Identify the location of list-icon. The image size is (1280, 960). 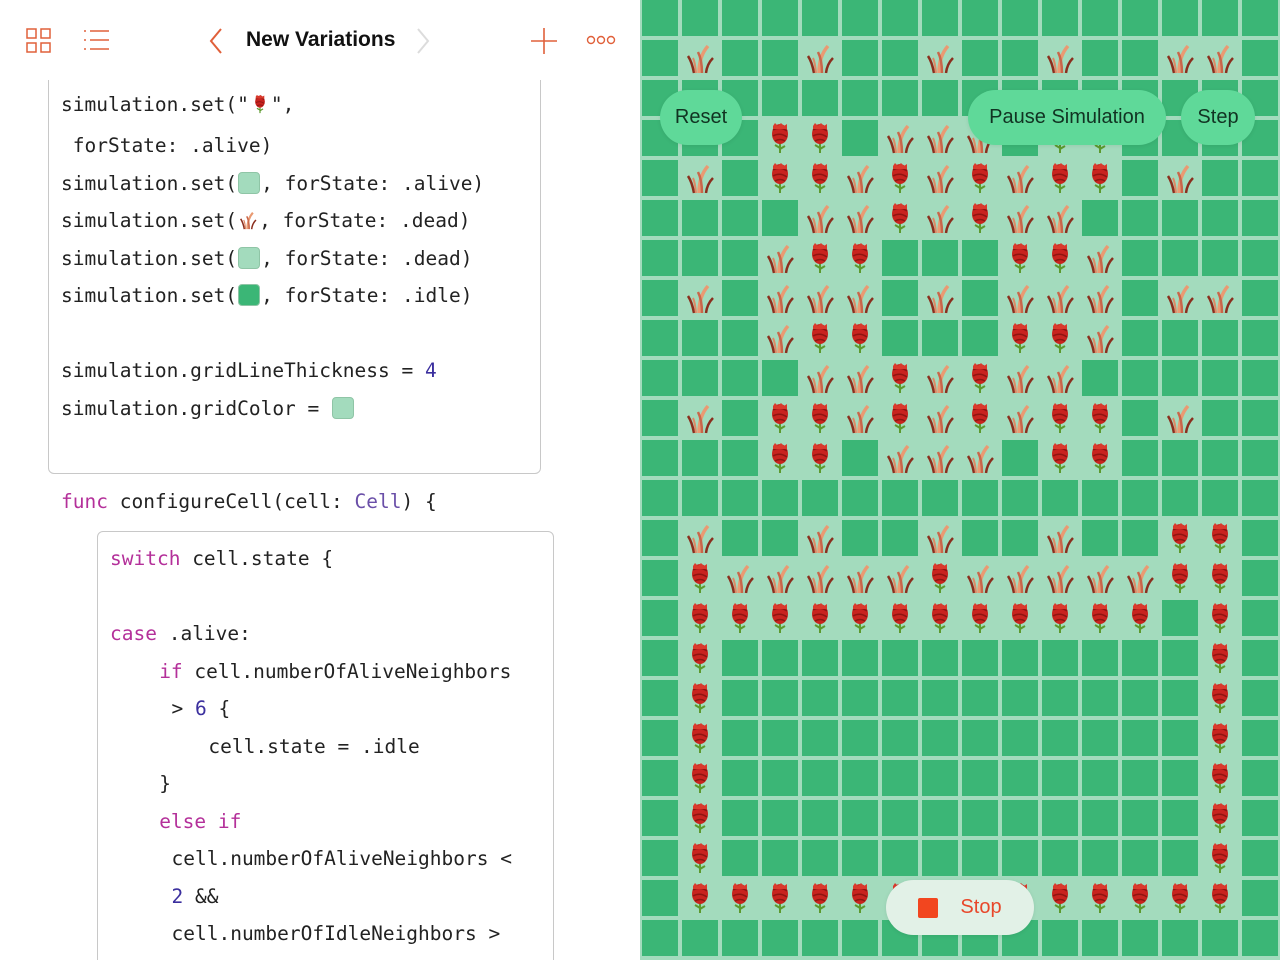
(97, 41).